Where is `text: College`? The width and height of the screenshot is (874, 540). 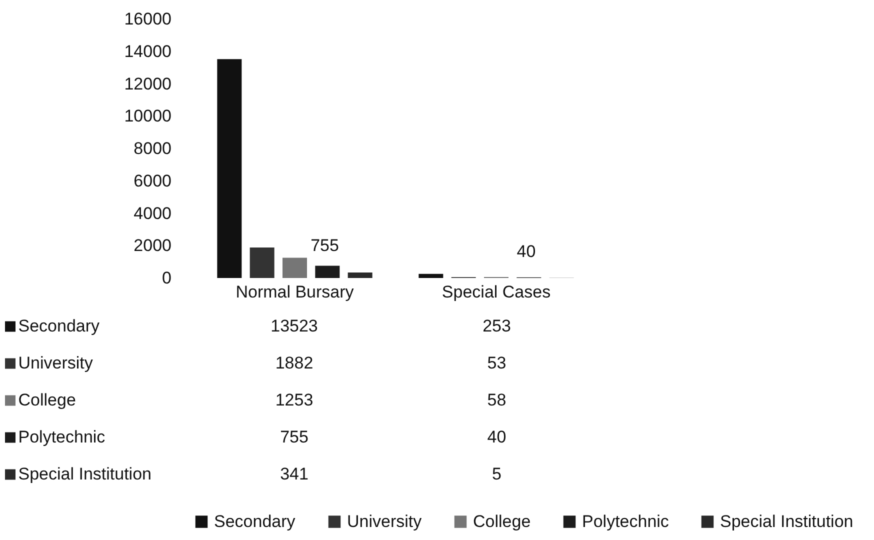 text: College is located at coordinates (47, 400).